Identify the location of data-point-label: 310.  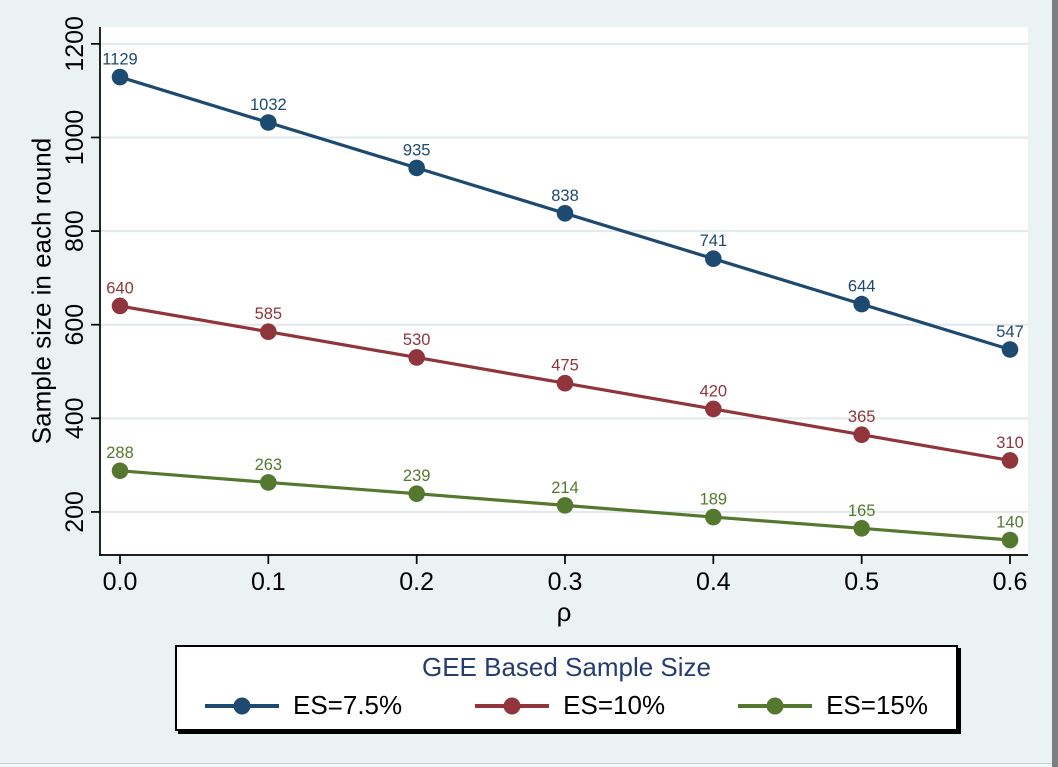
(1010, 443).